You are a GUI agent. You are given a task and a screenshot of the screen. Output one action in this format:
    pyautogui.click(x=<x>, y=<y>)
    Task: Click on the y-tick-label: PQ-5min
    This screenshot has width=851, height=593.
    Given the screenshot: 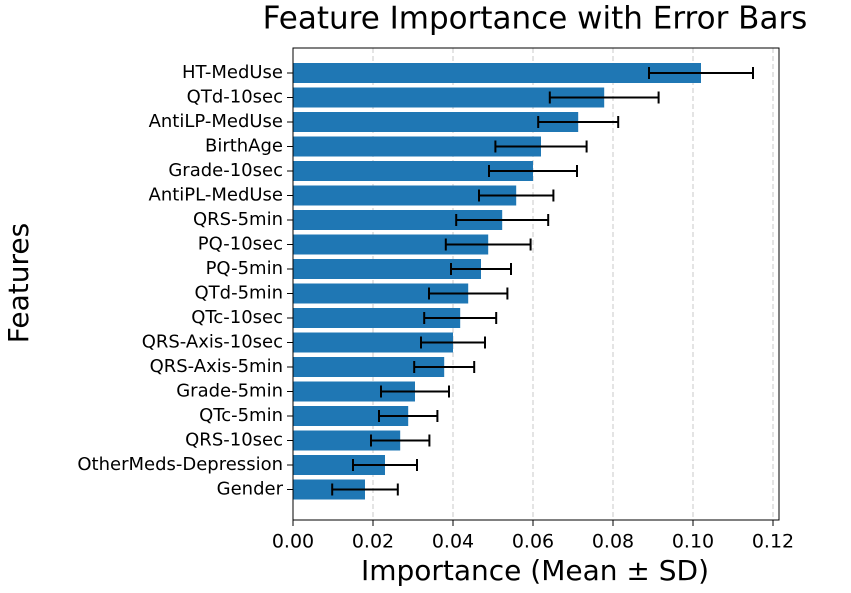 What is the action you would take?
    pyautogui.click(x=244, y=268)
    